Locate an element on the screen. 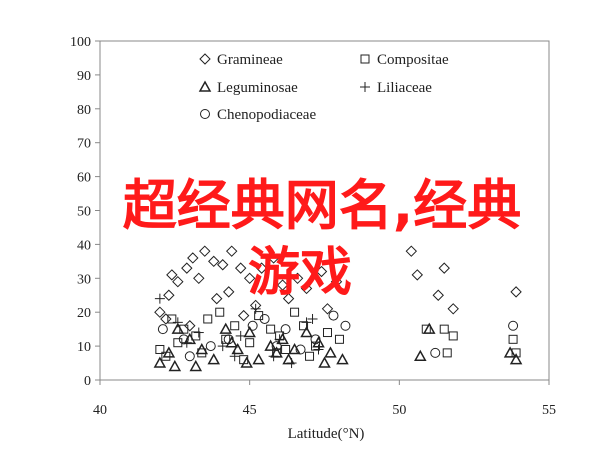 The height and width of the screenshot is (455, 600). legend-item: Liliaceae is located at coordinates (396, 88).